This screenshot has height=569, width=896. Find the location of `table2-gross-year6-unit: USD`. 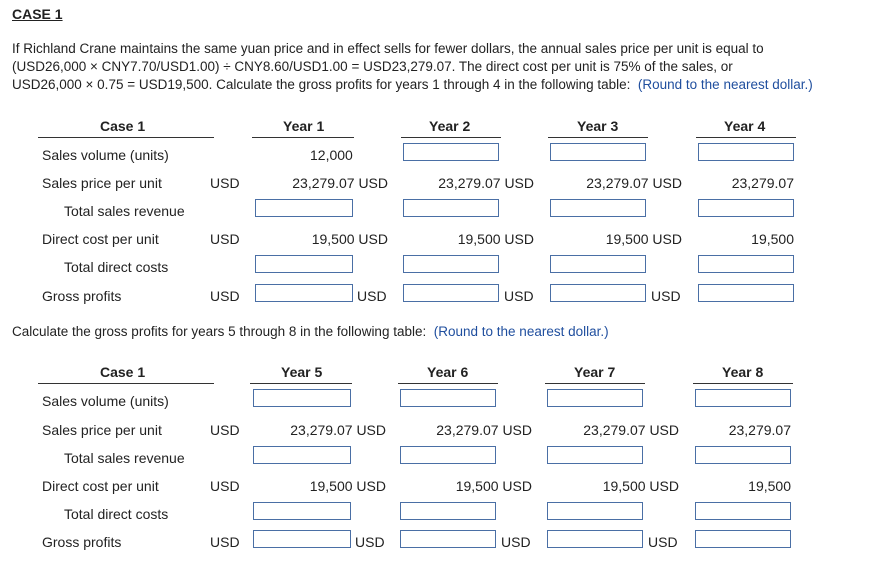

table2-gross-year6-unit: USD is located at coordinates (516, 542).